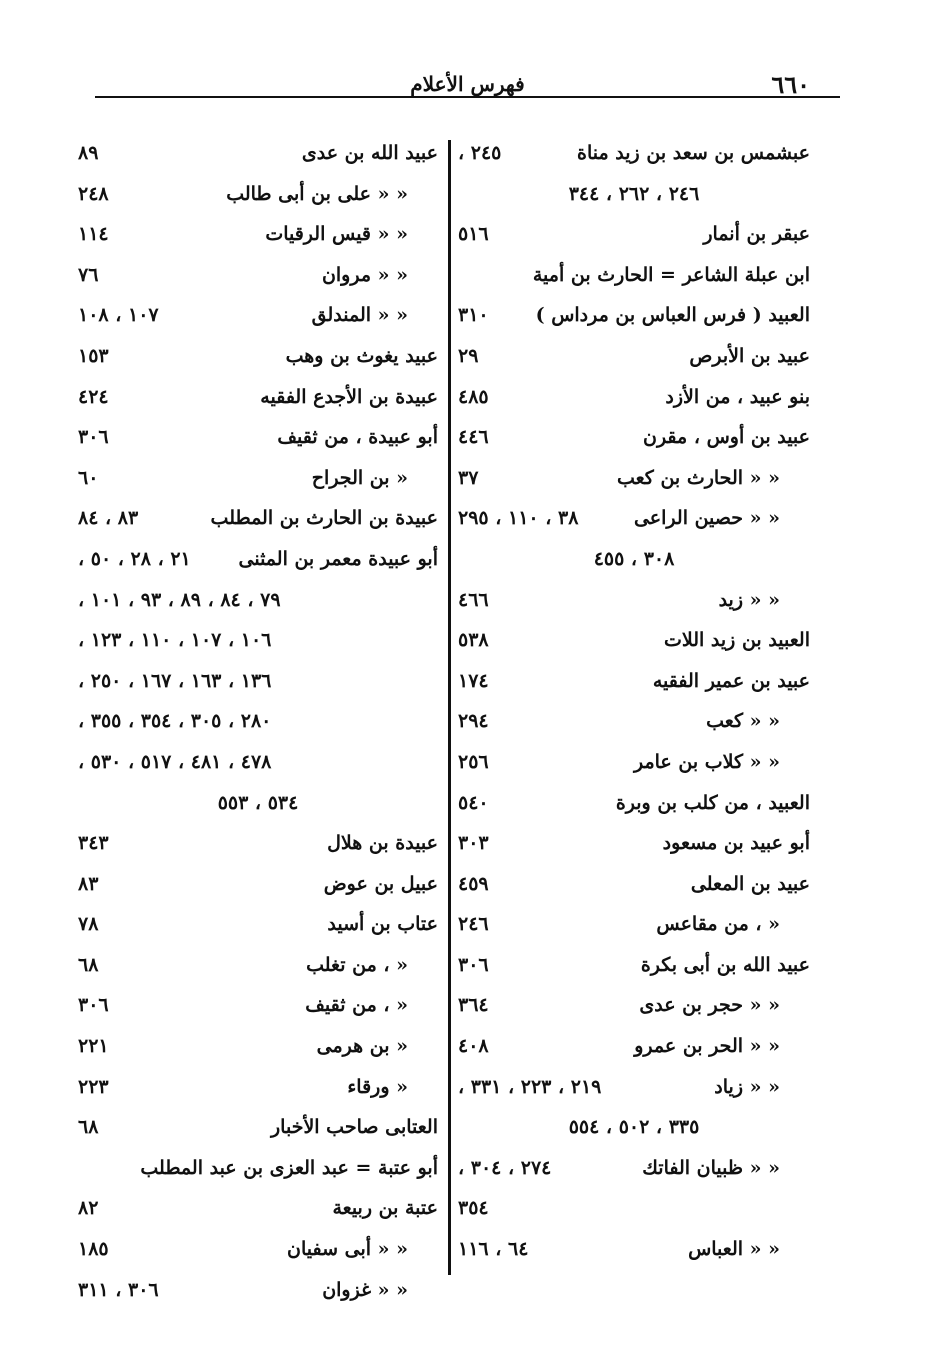 Image resolution: width=949 pixels, height=1369 pixels. Describe the element at coordinates (258, 437) in the screenshot. I see `index-entry: أبو عبيدة ، من ثقيف ٣٠٦` at that location.